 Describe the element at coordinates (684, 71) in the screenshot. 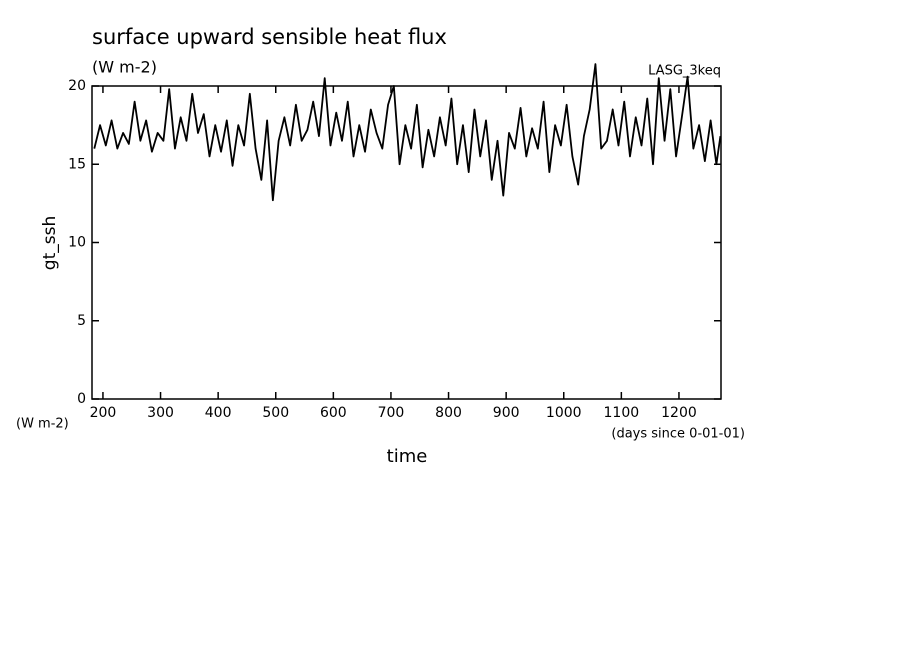

I see `annotation: LASG_3keq` at that location.